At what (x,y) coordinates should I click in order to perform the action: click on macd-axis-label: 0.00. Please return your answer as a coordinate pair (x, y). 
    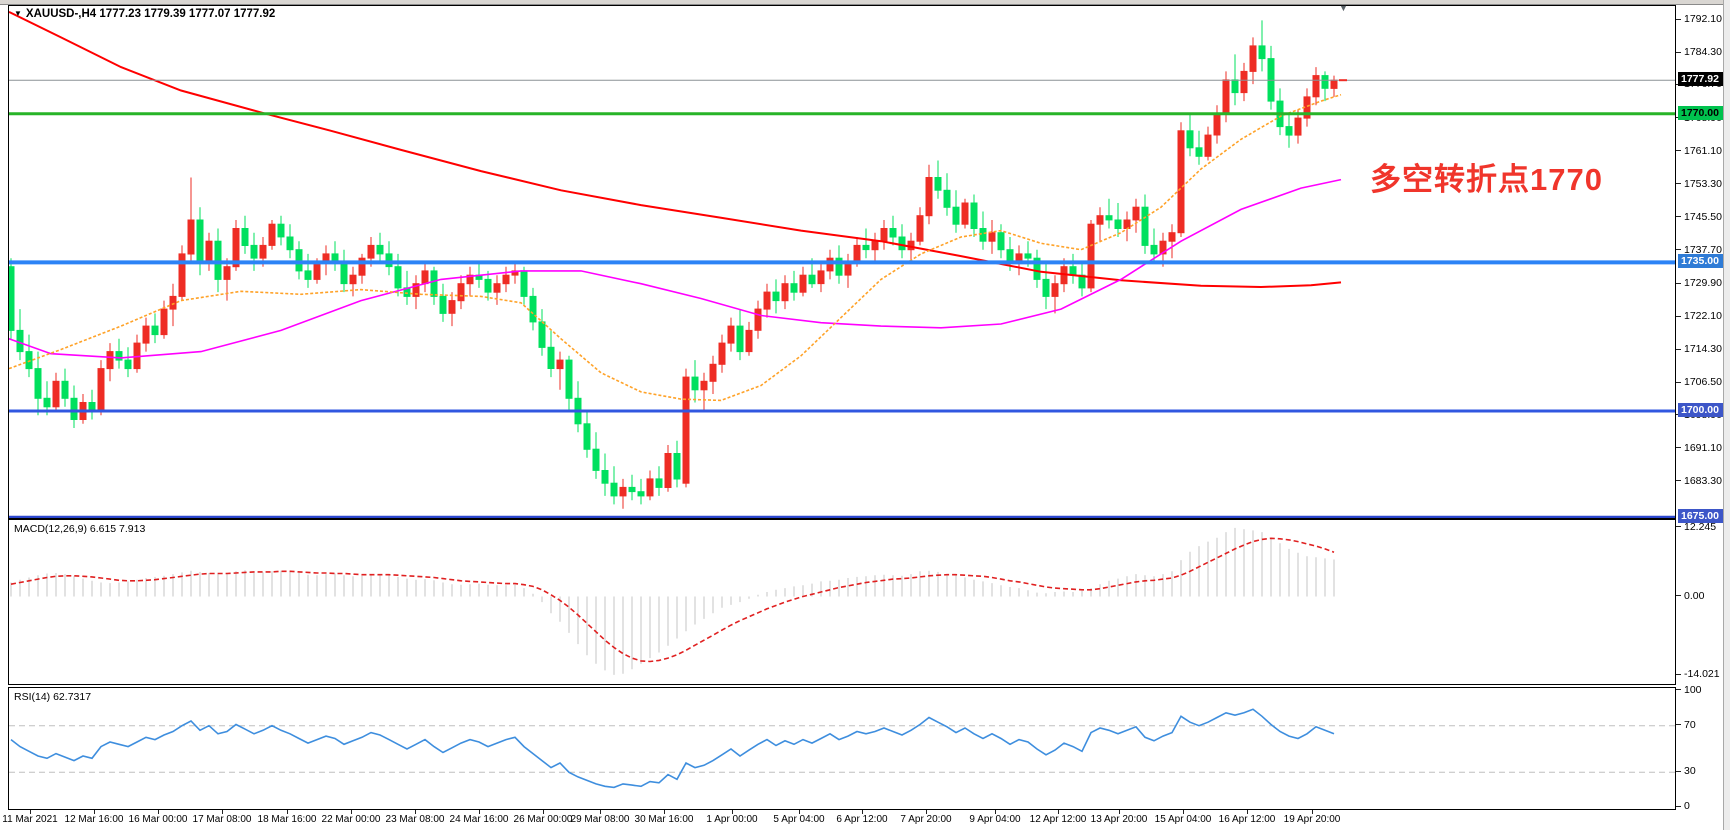
    Looking at the image, I should click on (1694, 595).